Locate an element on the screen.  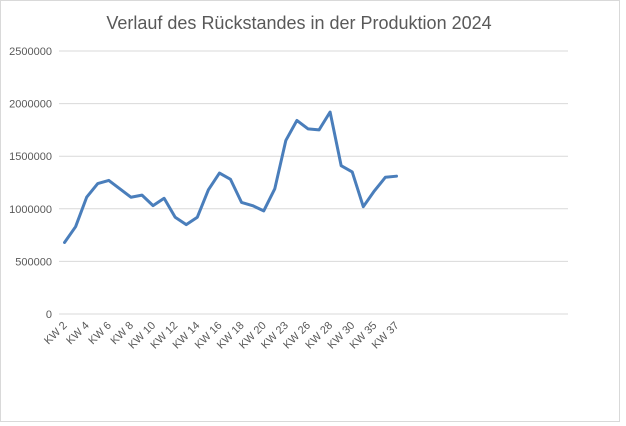
y-tick-label: 1500000 is located at coordinates (30, 157).